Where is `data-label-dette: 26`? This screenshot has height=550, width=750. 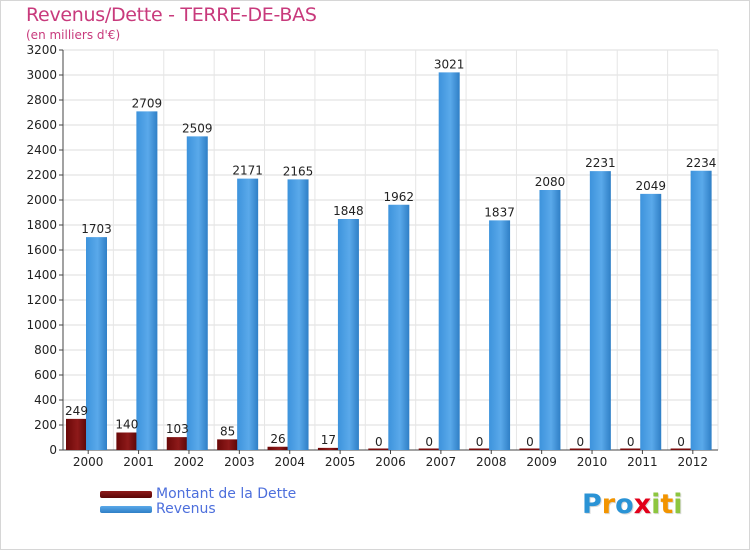 data-label-dette: 26 is located at coordinates (277, 439).